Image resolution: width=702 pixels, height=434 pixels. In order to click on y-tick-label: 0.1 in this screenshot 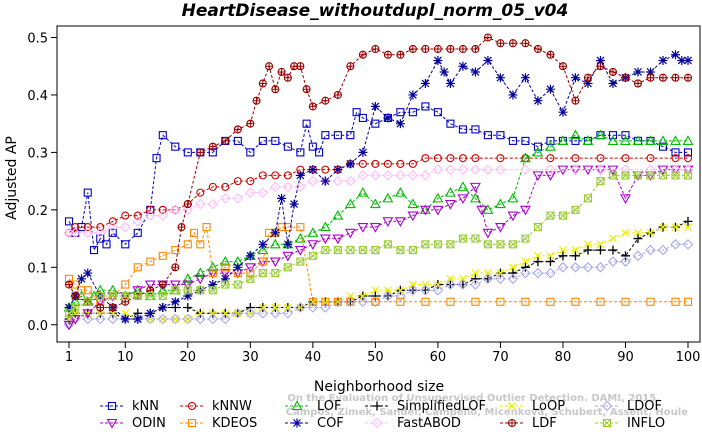, I will do `click(37, 268)`.